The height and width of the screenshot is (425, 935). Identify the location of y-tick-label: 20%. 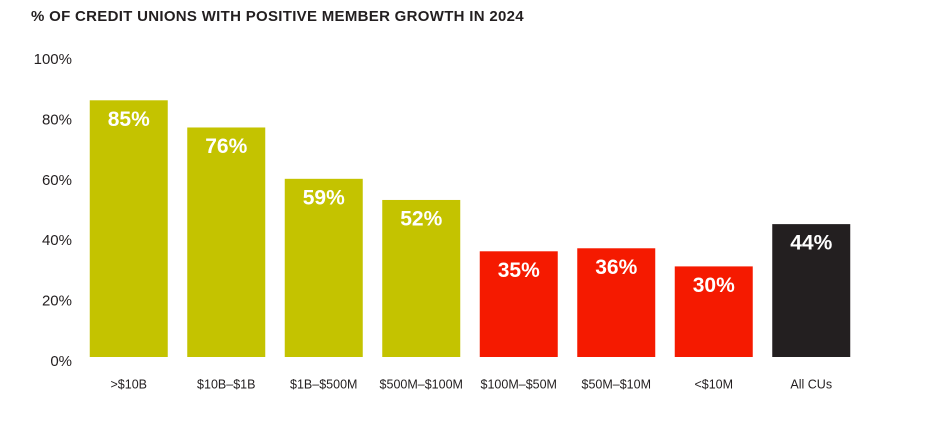
(57, 301).